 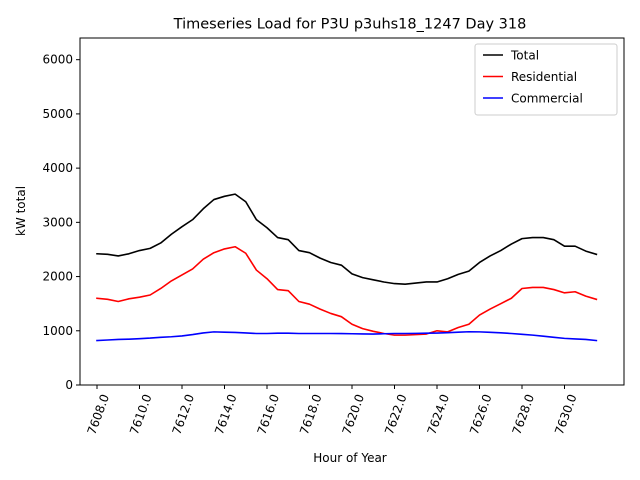 I want to click on legend-label-total: Total, so click(x=524, y=56).